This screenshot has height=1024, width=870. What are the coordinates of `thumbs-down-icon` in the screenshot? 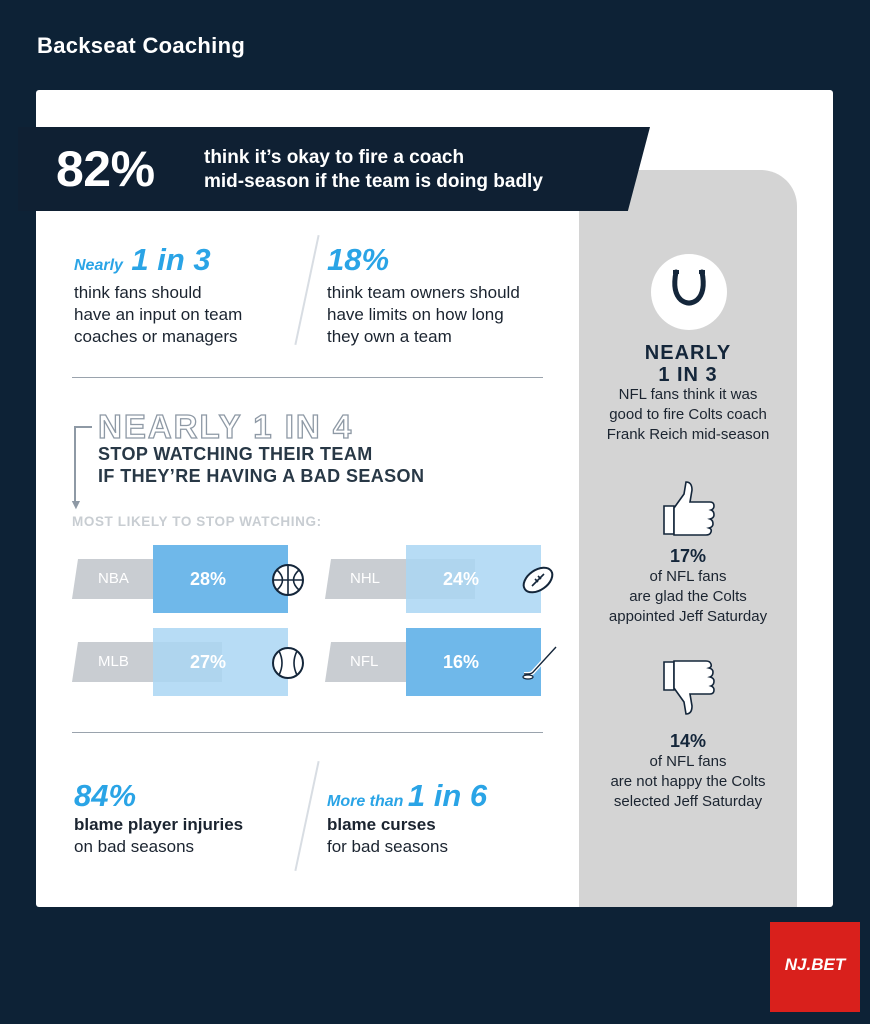 It's located at (689, 687).